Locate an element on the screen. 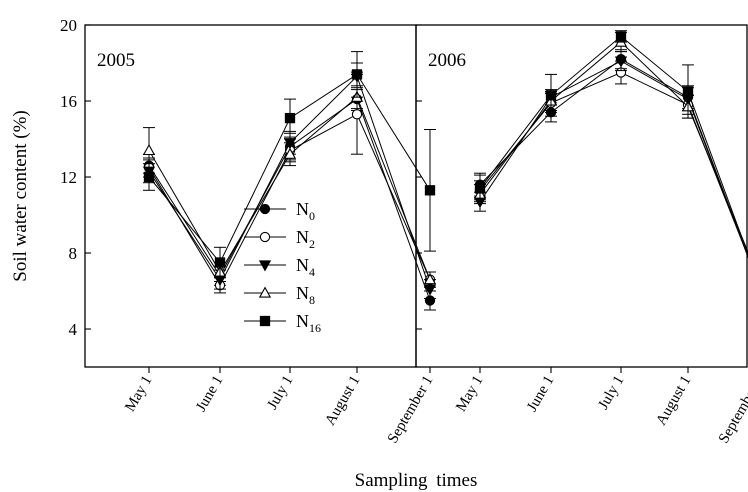 The image size is (748, 492). legend-entry-n4: N4 is located at coordinates (279, 267).